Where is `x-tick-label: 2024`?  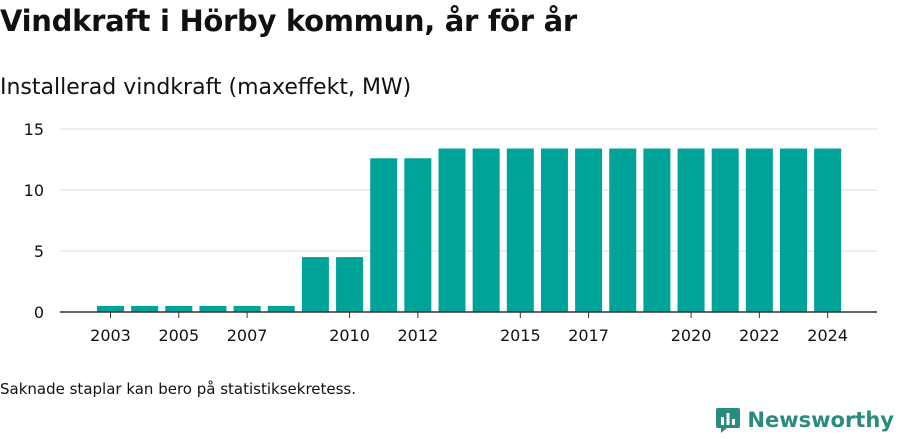
x-tick-label: 2024 is located at coordinates (827, 335).